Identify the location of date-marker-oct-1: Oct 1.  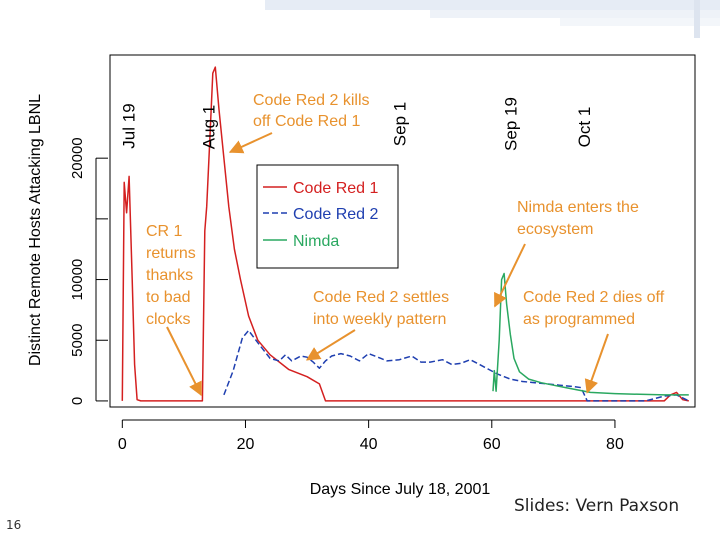
(584, 127).